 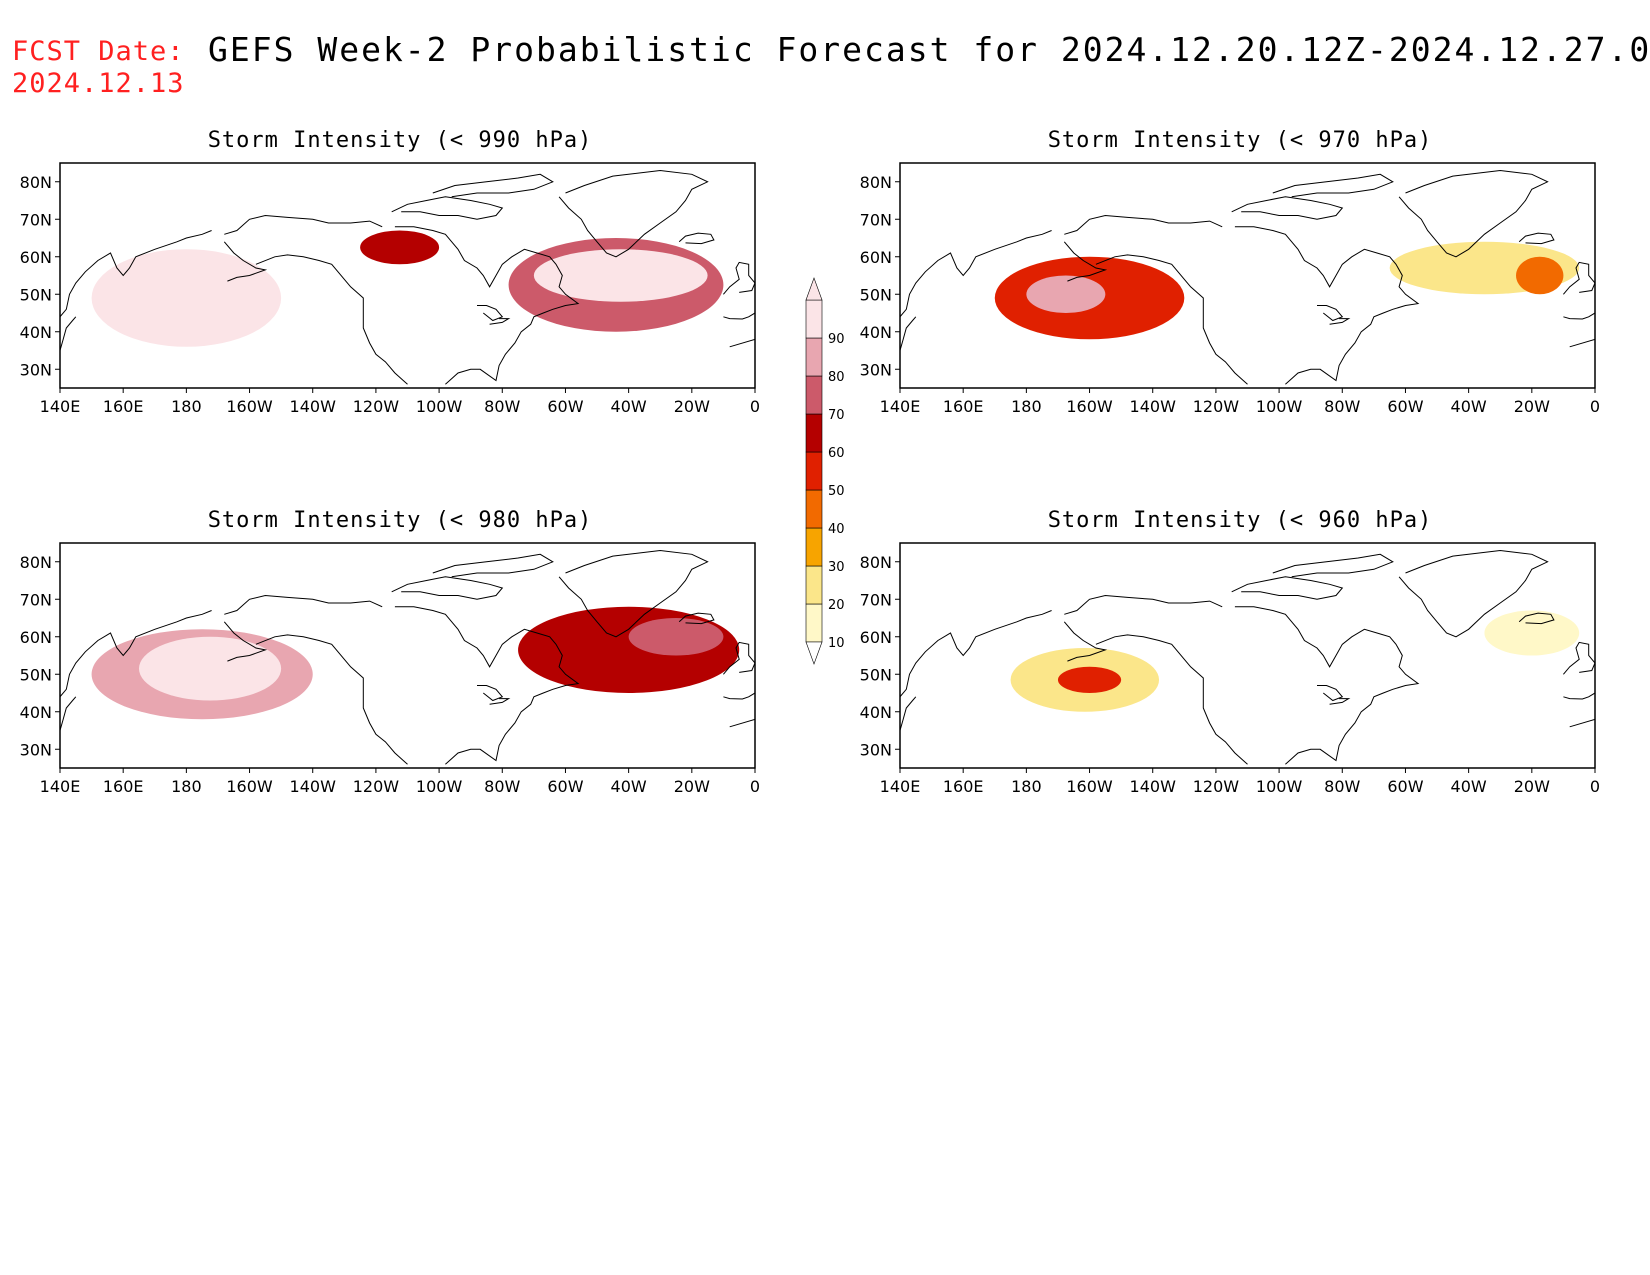 What do you see at coordinates (836, 605) in the screenshot?
I see `colorbar-label: 20` at bounding box center [836, 605].